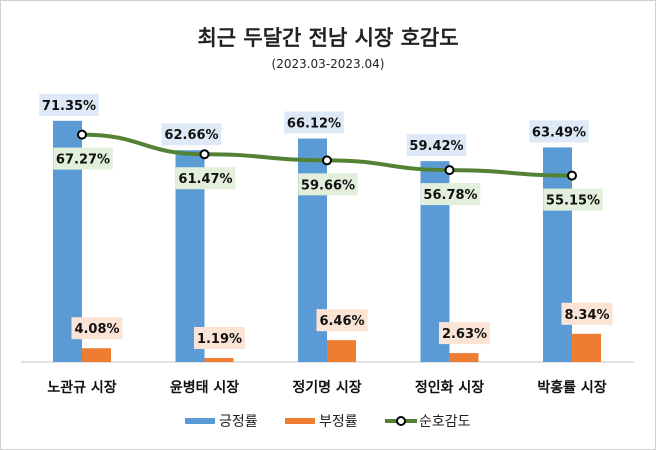 This screenshot has width=656, height=450. I want to click on bar-positive, so click(557, 254).